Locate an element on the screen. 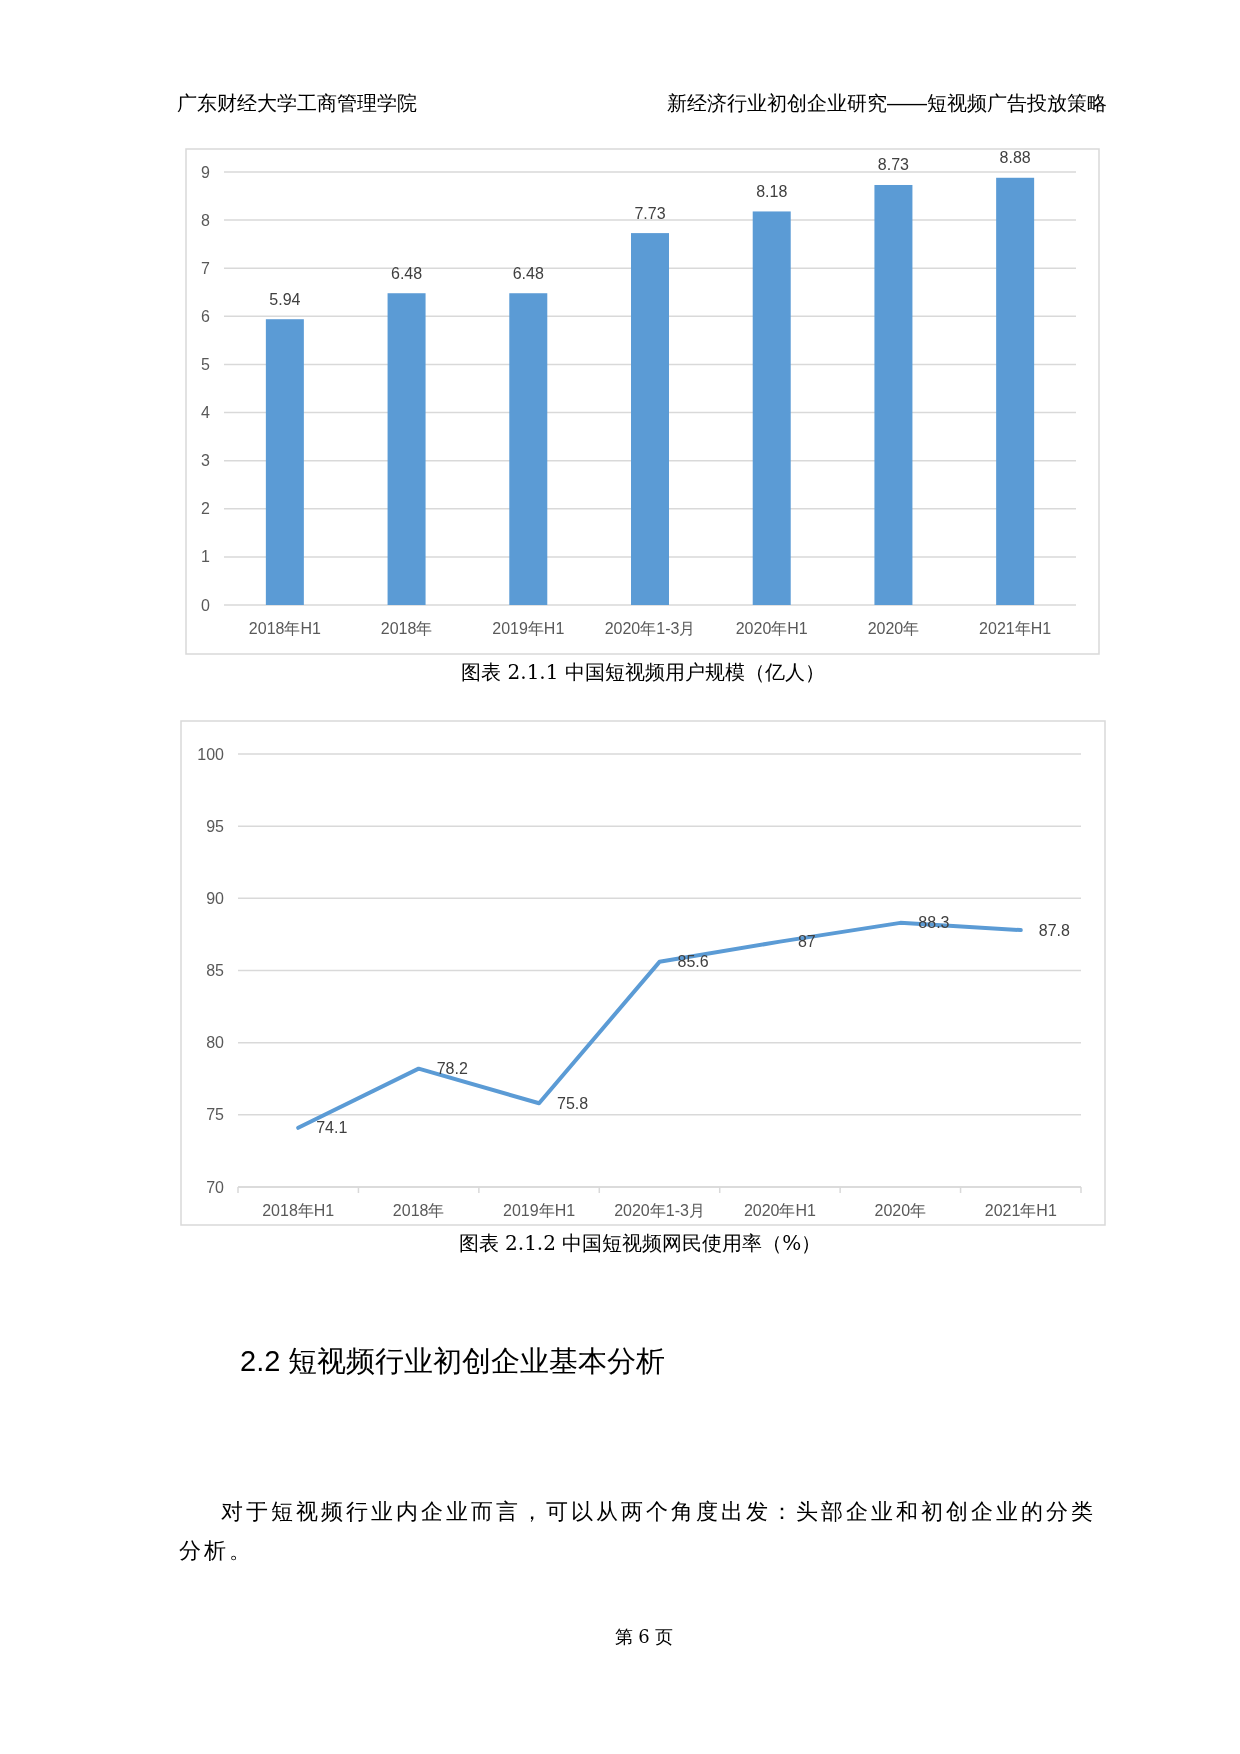  data-label: 85.6 is located at coordinates (693, 962).